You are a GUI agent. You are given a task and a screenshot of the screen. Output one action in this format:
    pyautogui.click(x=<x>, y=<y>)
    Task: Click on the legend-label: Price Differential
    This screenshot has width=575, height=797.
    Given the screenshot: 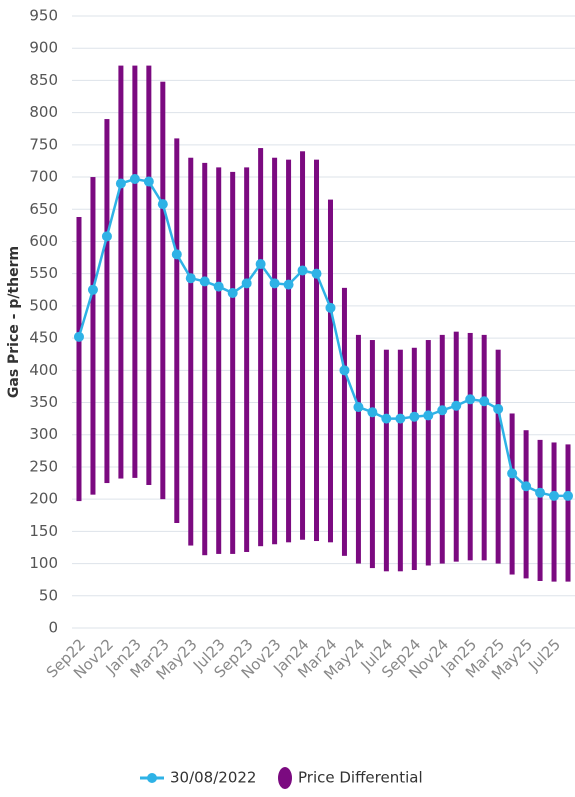 What is the action you would take?
    pyautogui.click(x=360, y=778)
    